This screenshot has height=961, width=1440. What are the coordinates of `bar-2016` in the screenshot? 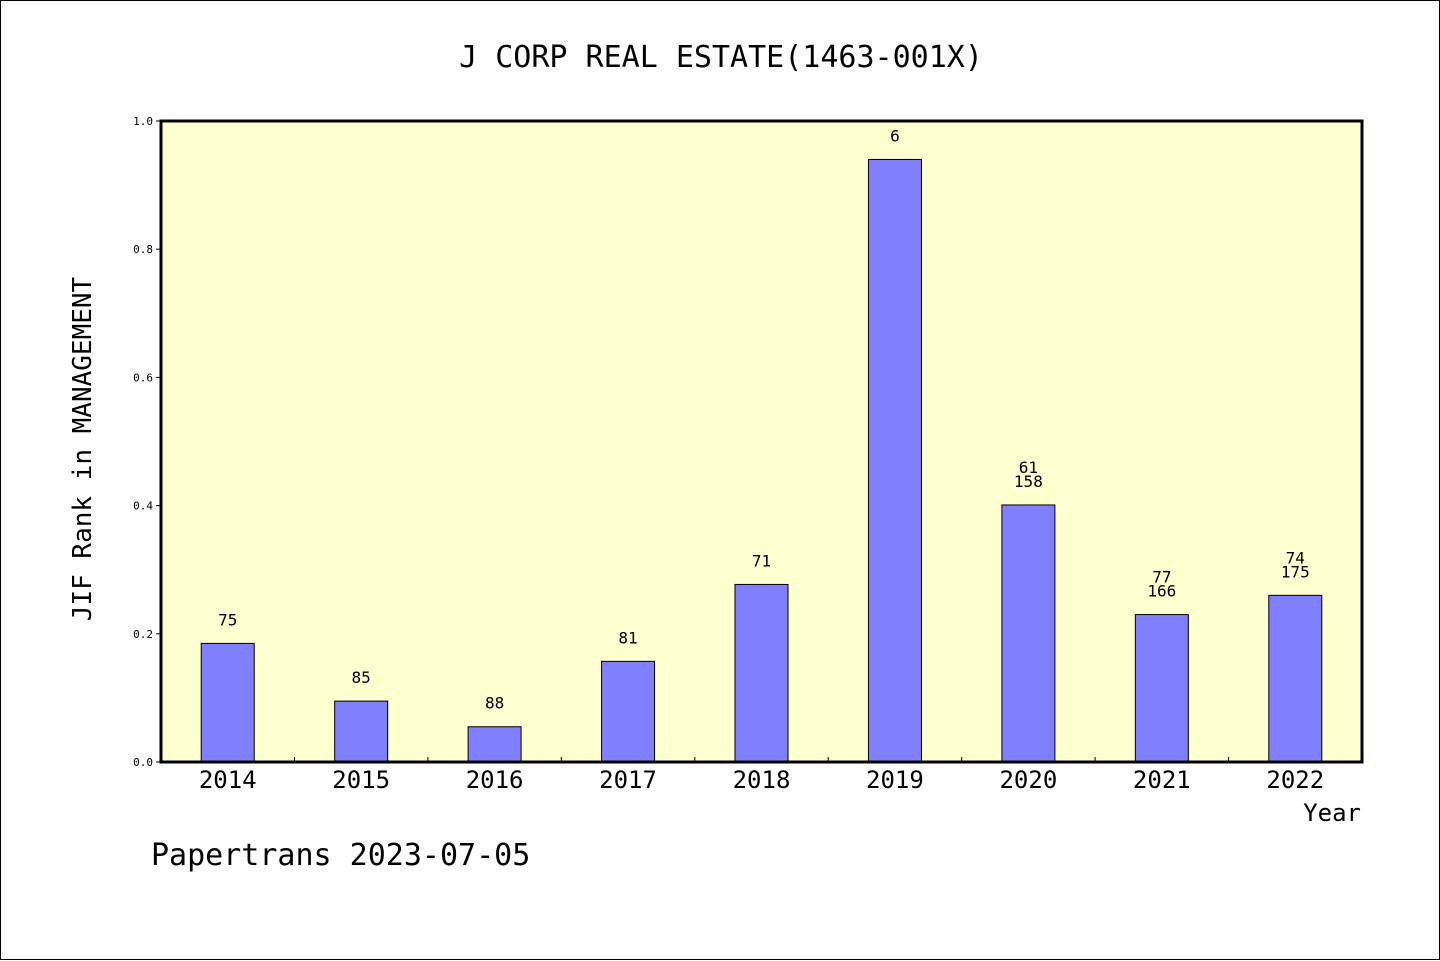 It's located at (494, 744).